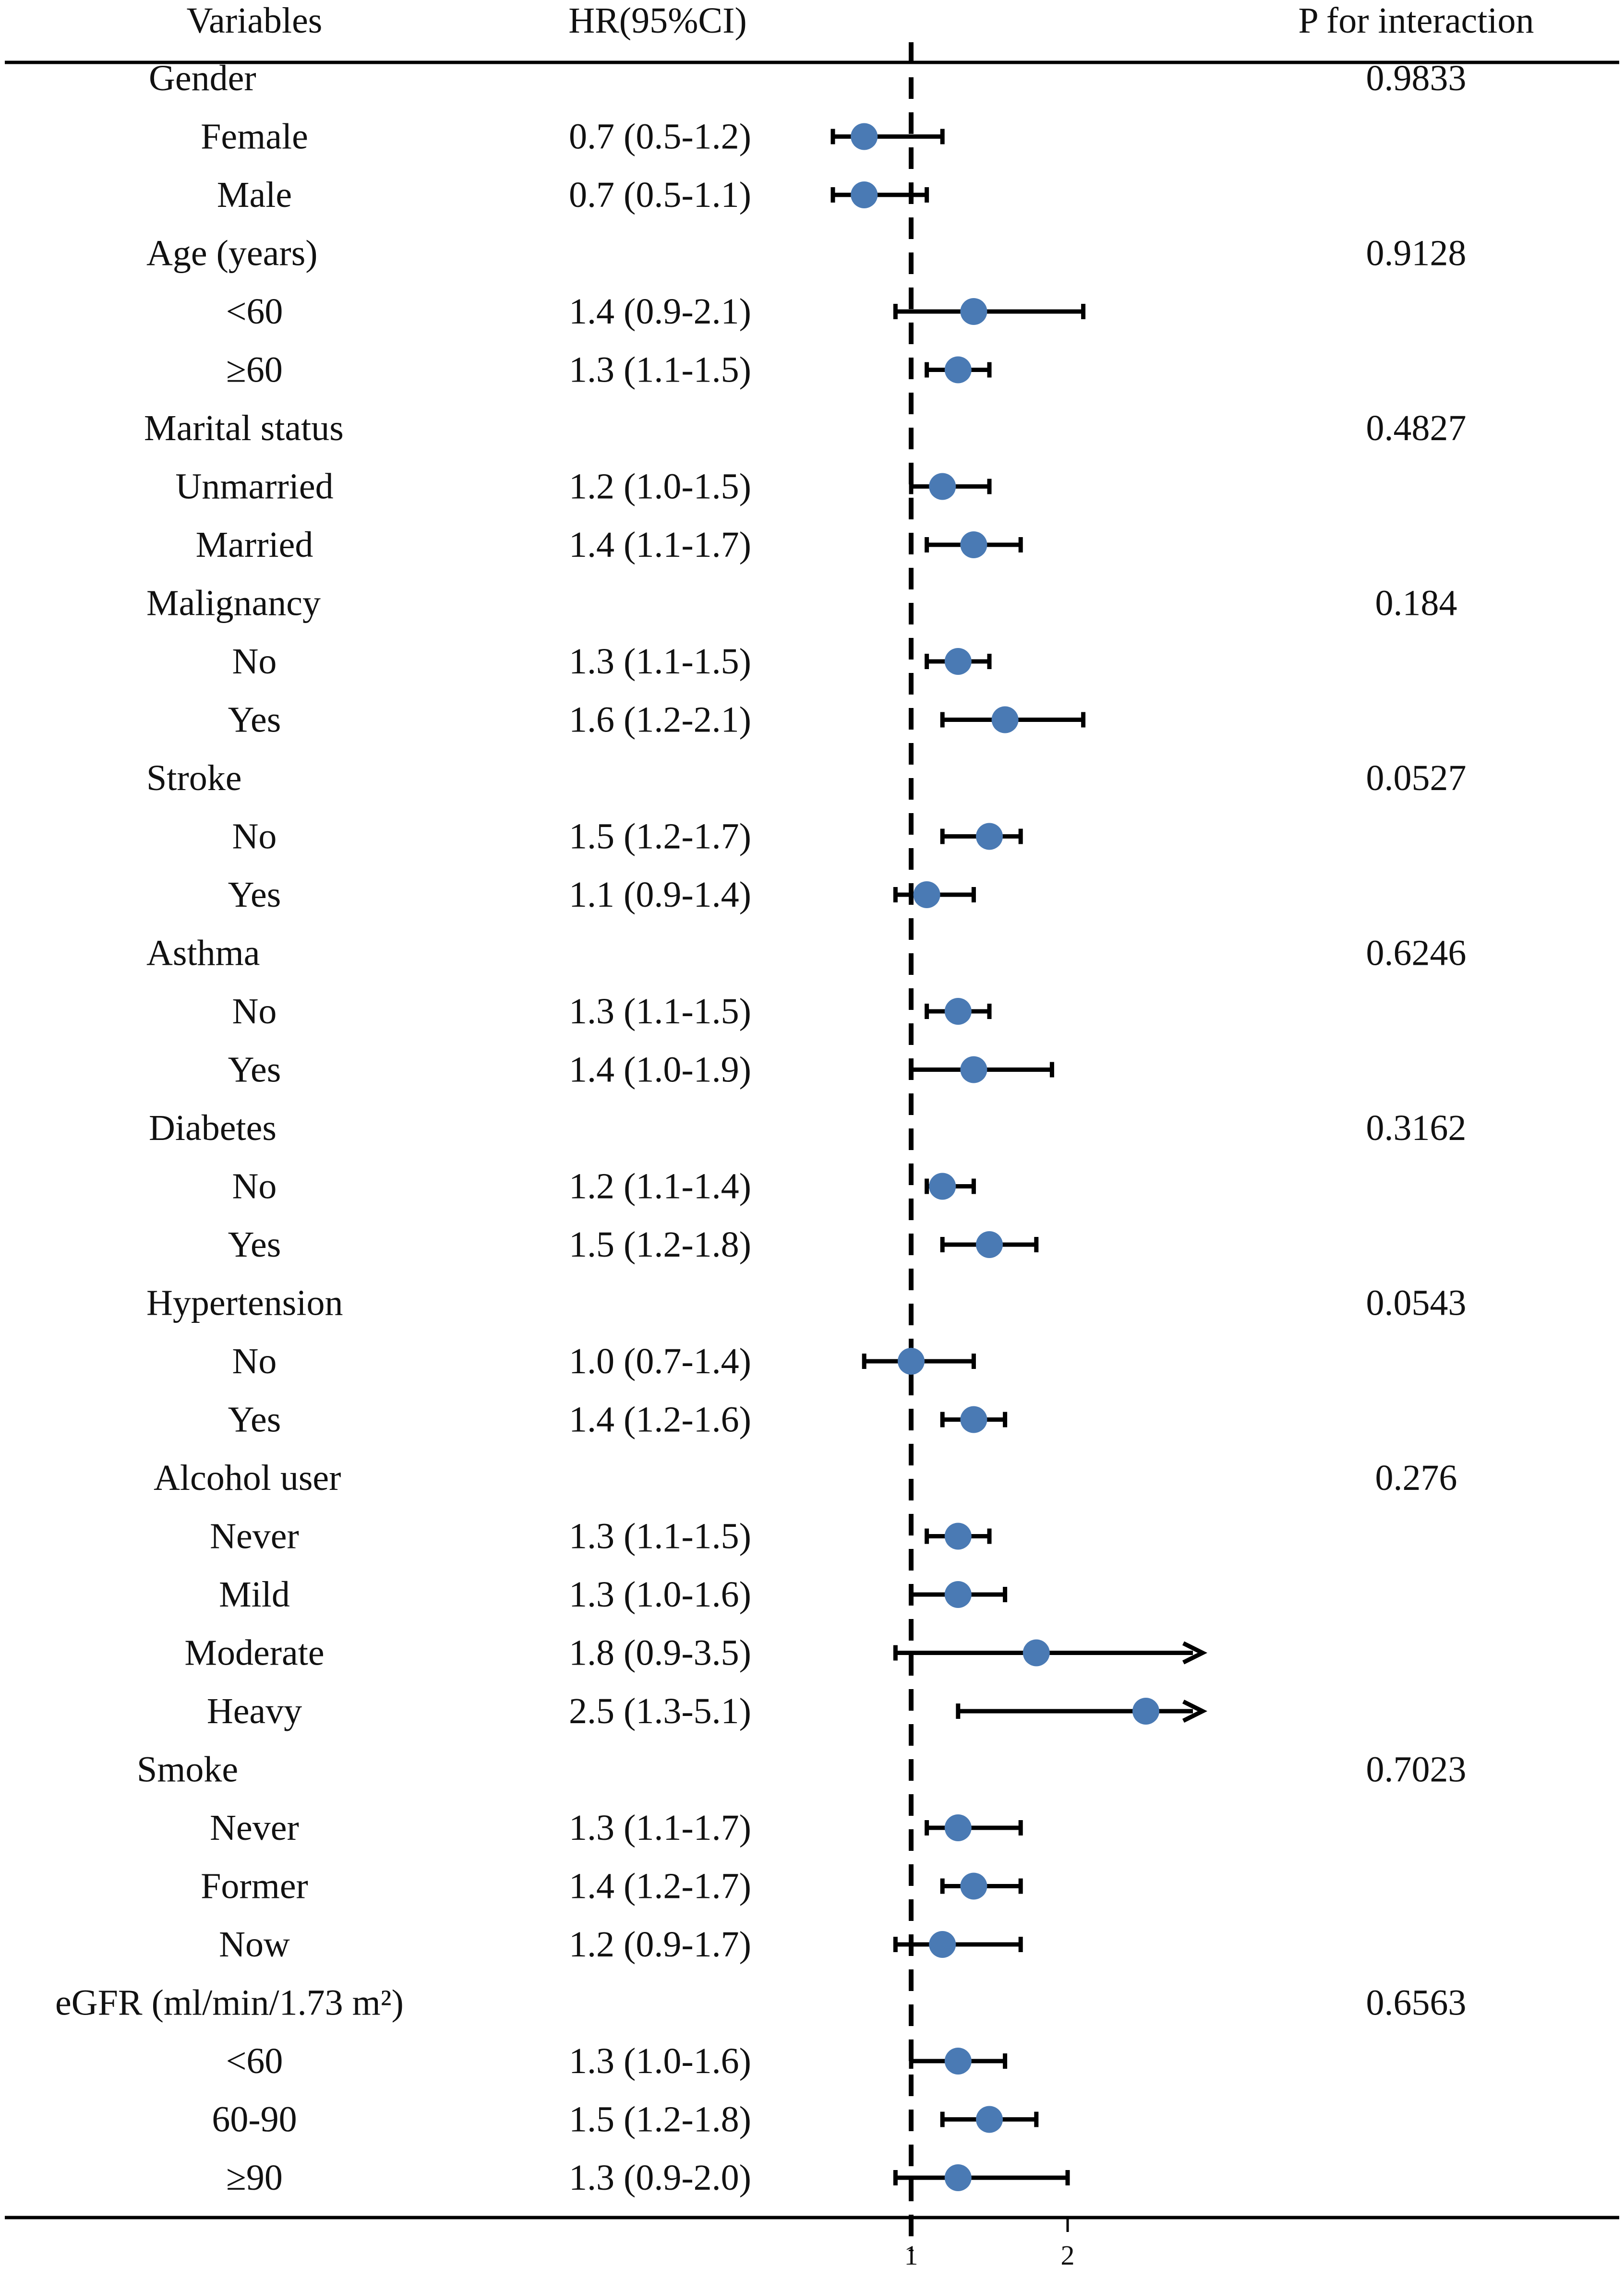  I want to click on p-value: 0.9833, so click(1416, 78).